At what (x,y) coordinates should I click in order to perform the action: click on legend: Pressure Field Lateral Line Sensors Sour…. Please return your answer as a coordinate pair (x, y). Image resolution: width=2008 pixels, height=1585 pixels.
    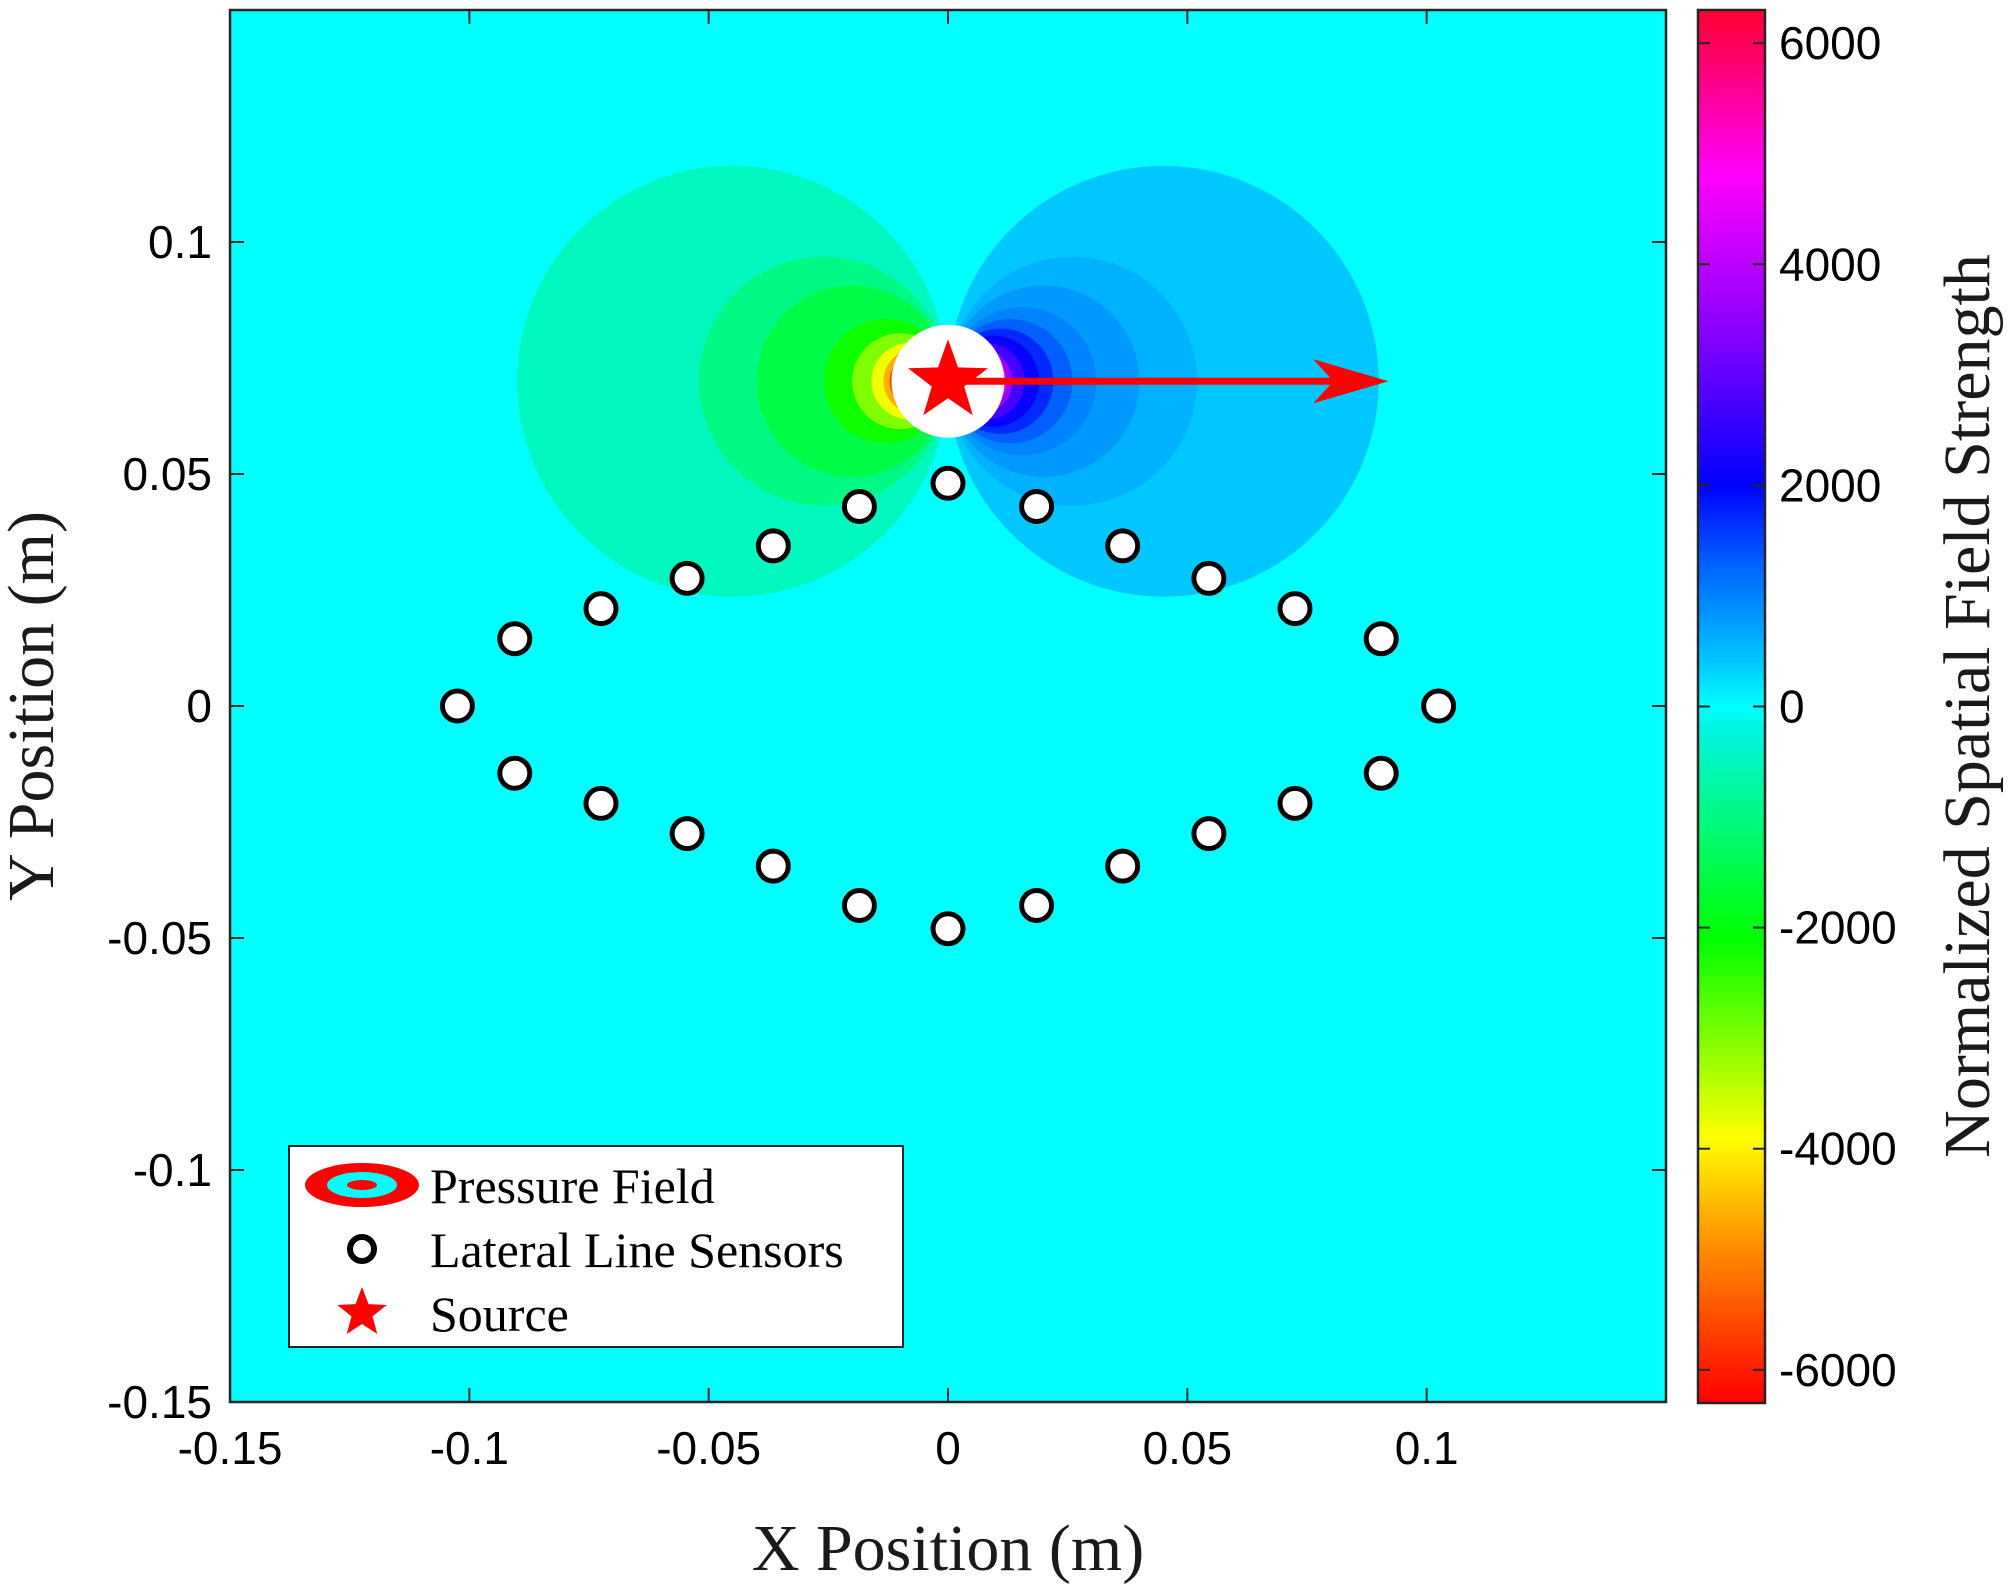
    Looking at the image, I should click on (596, 1246).